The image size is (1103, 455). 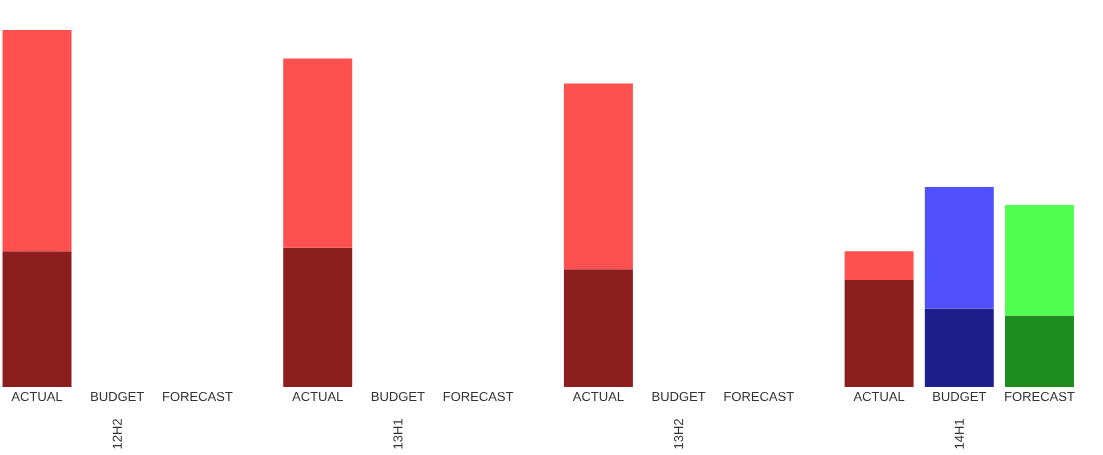 I want to click on text: 12H2, so click(x=117, y=434).